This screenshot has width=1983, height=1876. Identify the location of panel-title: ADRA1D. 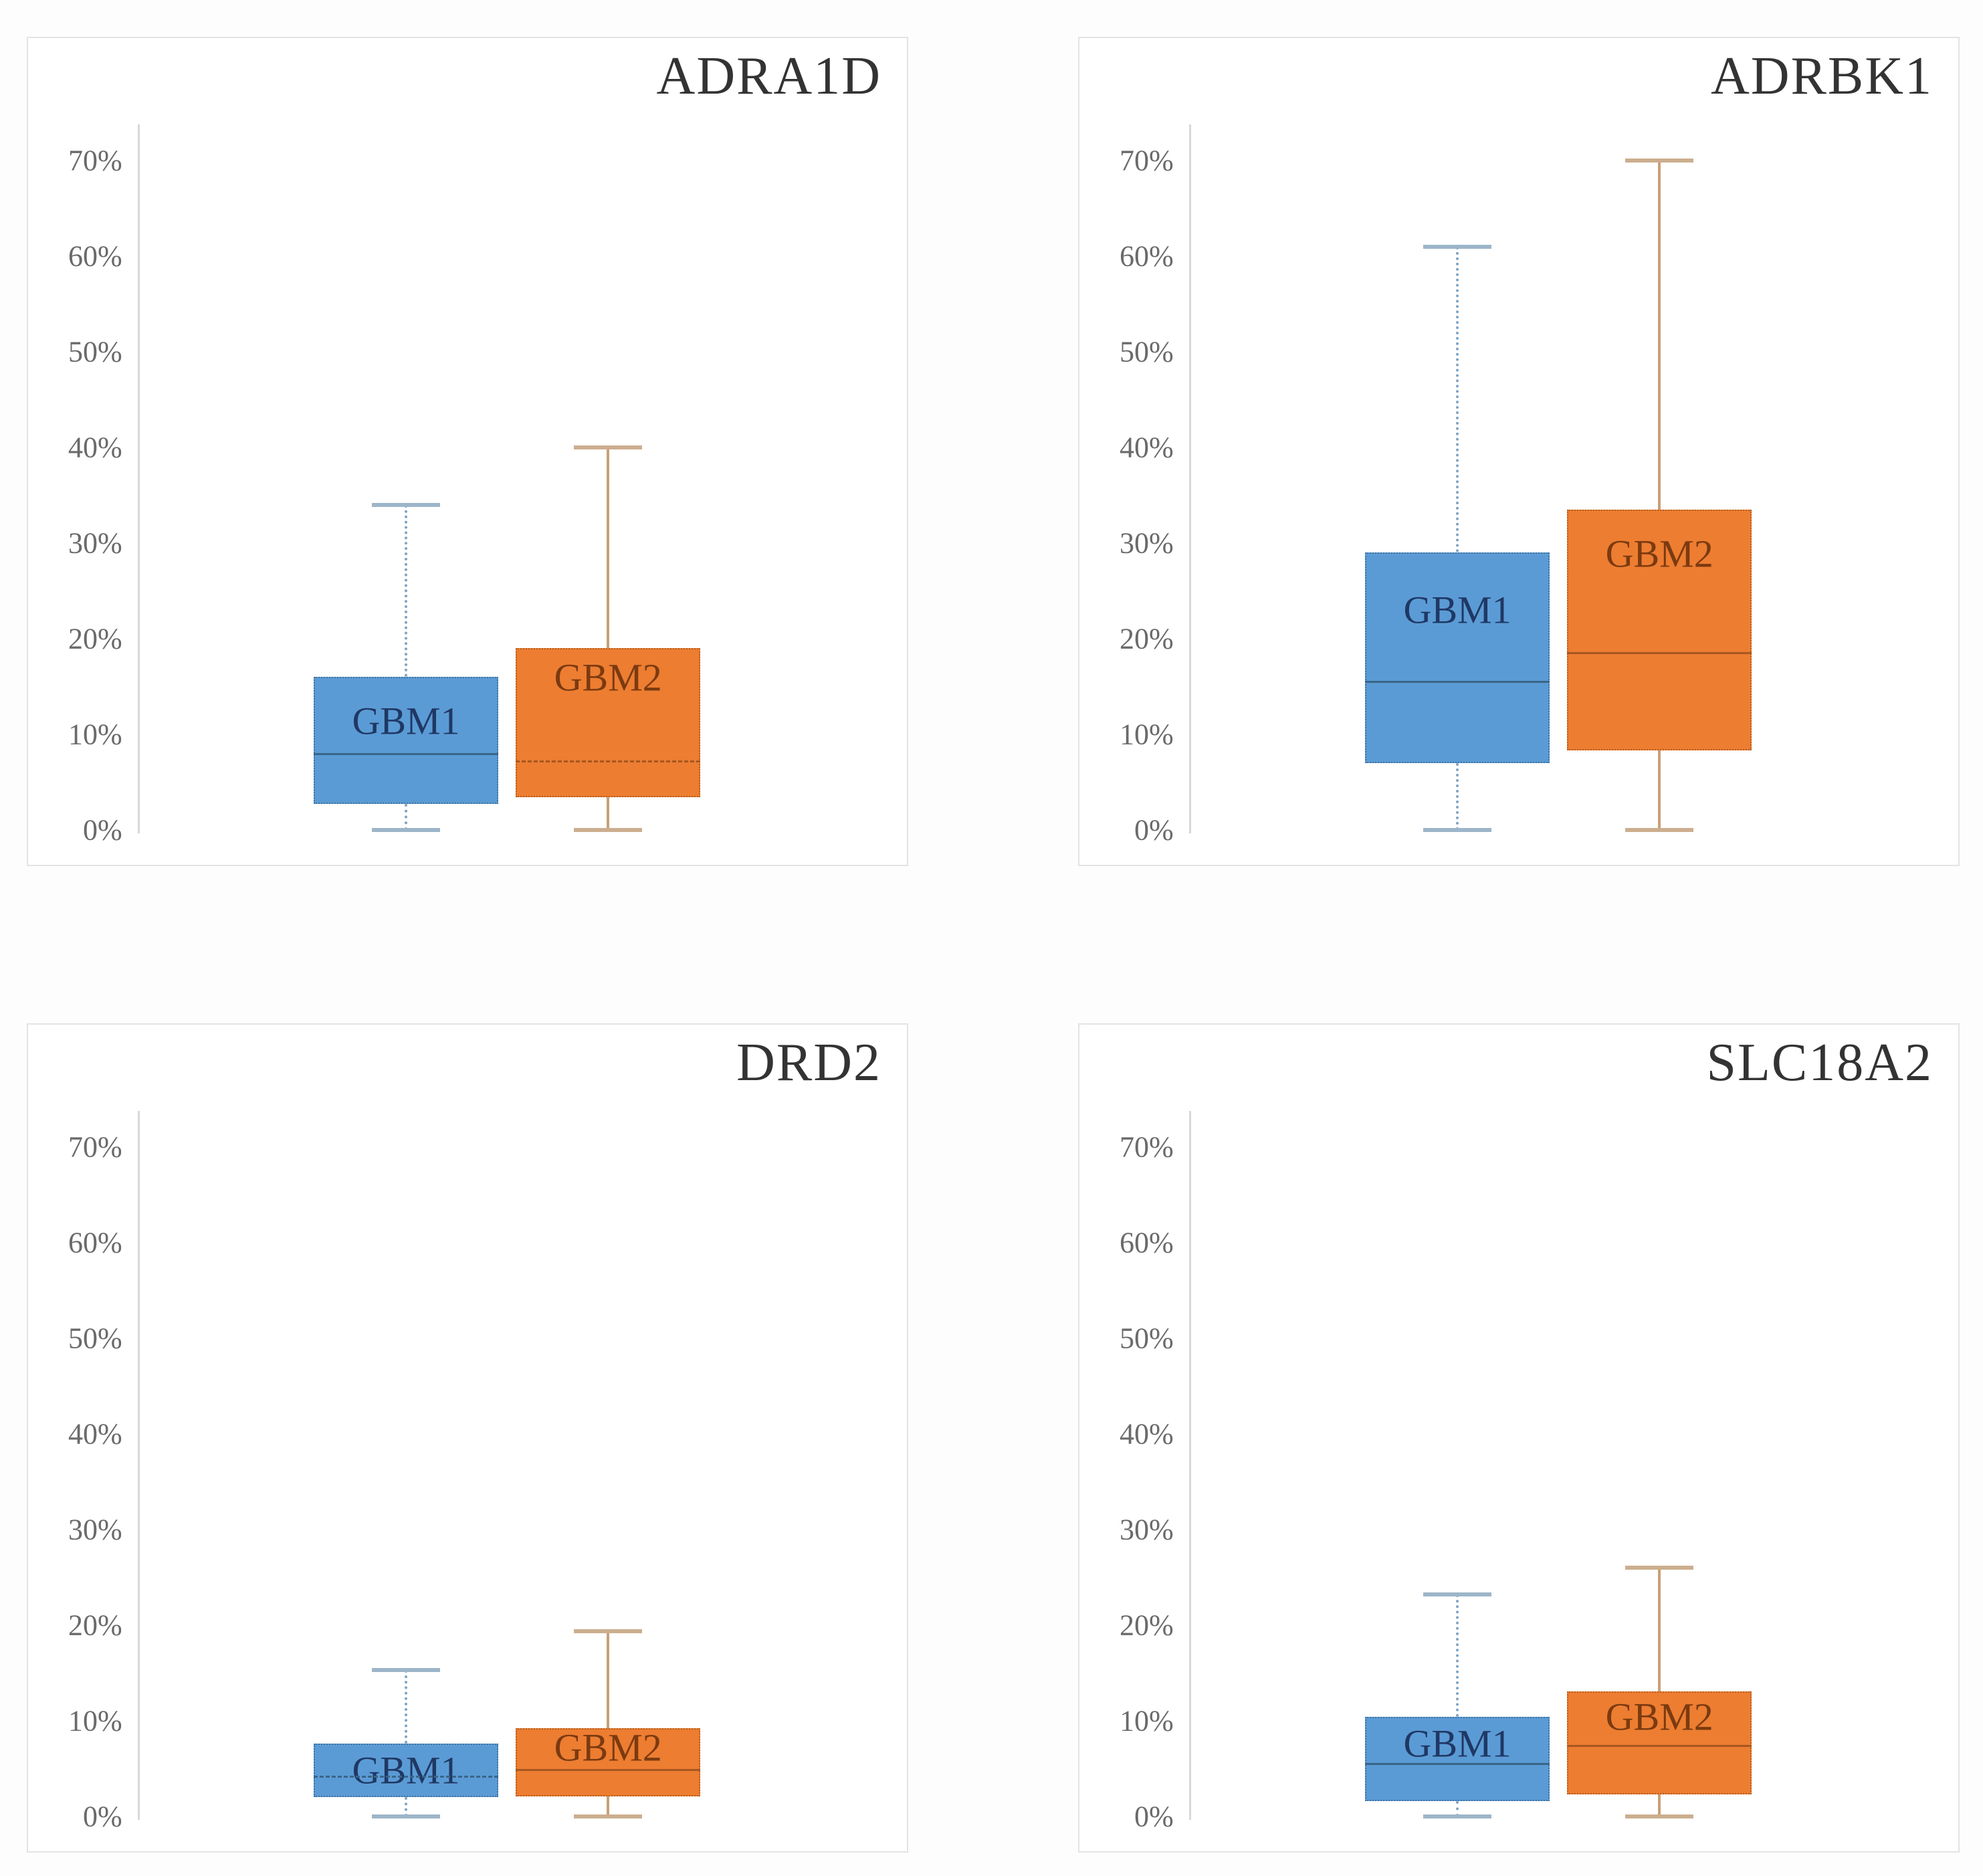
(768, 76).